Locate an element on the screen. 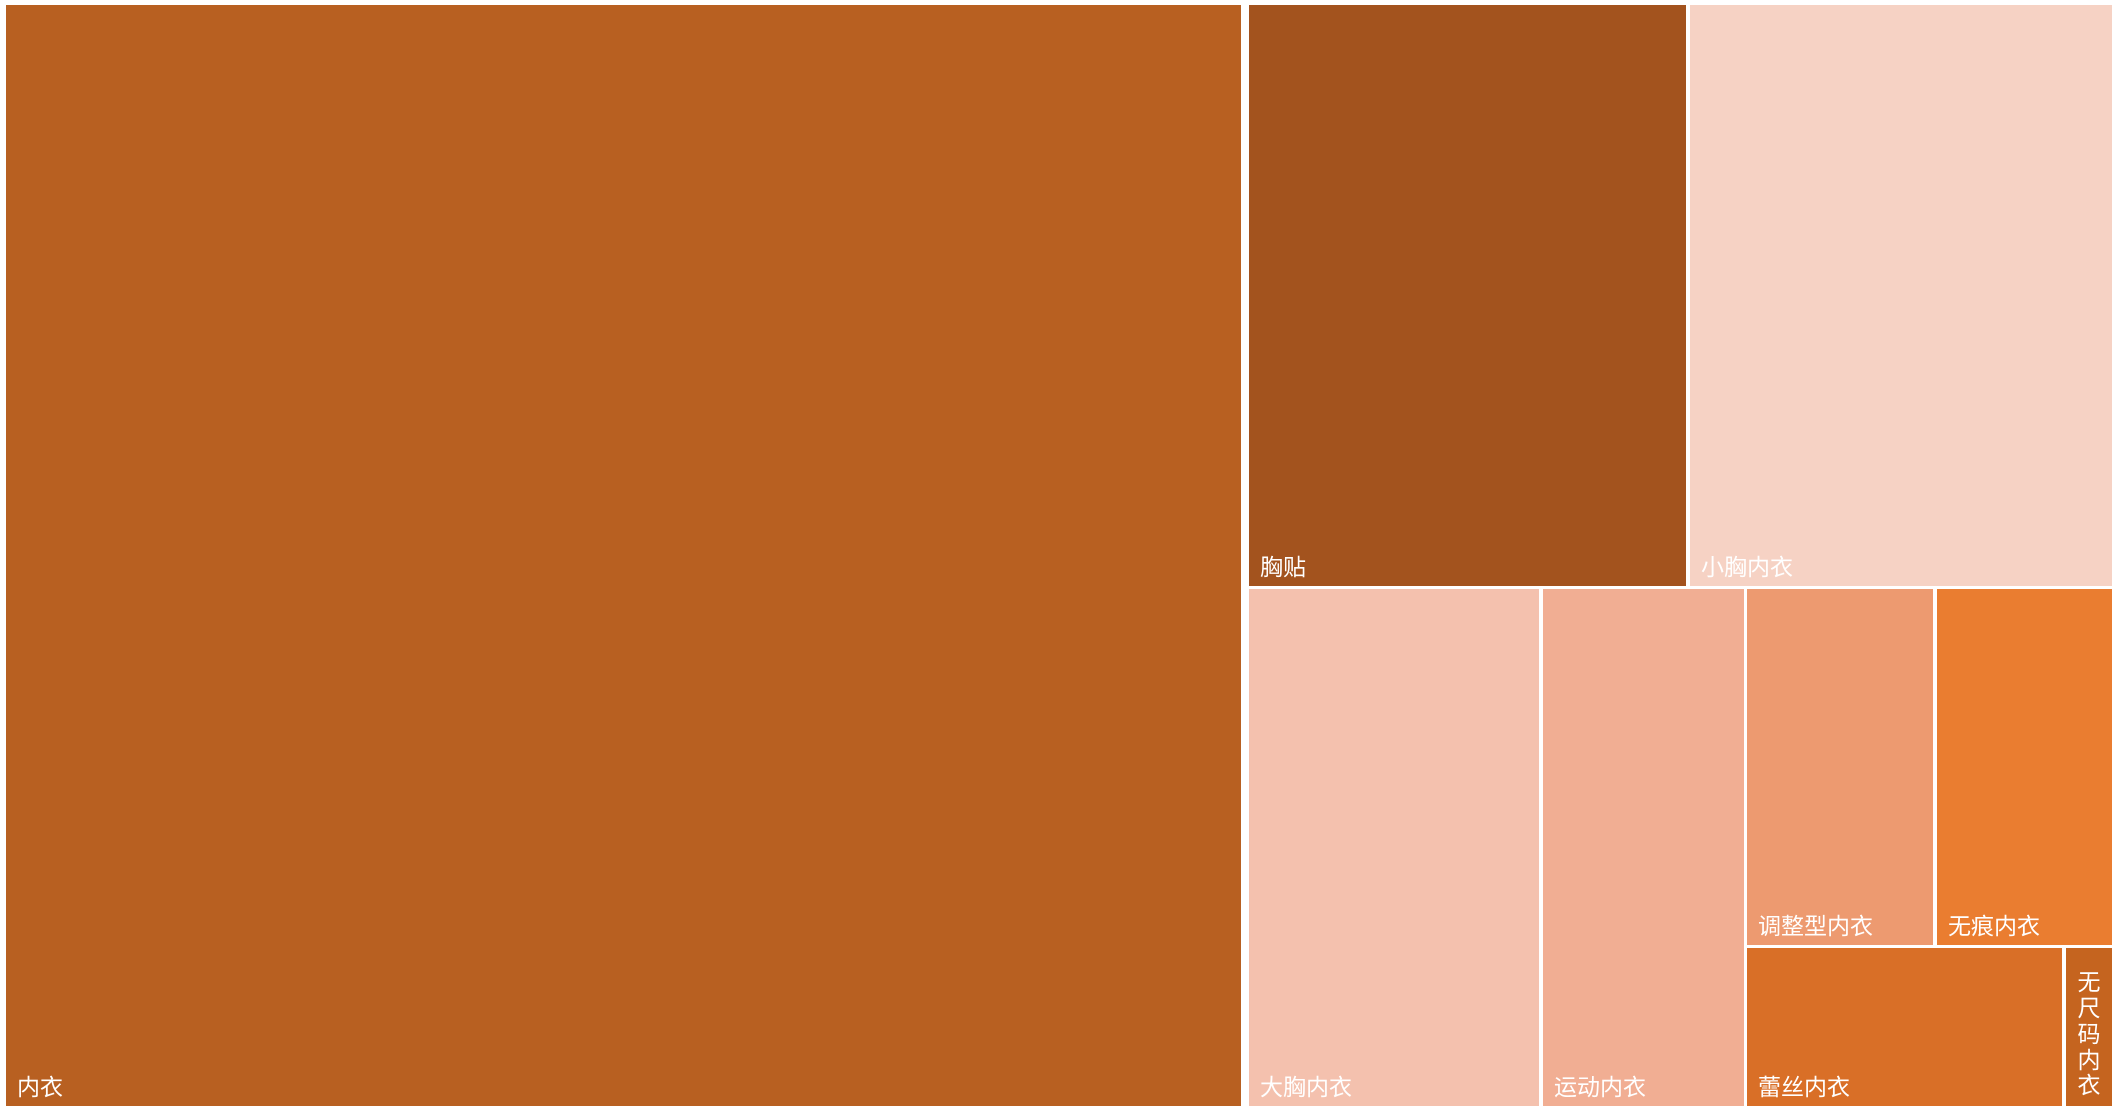  treemap-tile-label: 蕾丝内衣 is located at coordinates (1804, 1088).